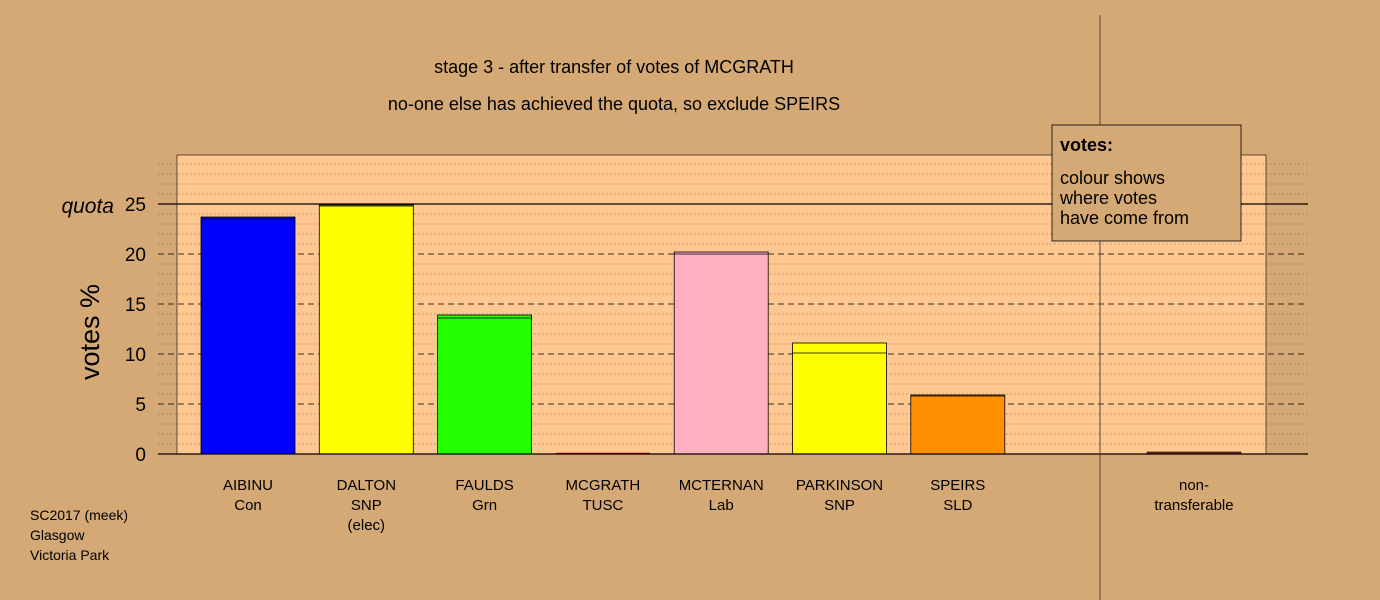 The width and height of the screenshot is (1380, 600). What do you see at coordinates (1193, 505) in the screenshot?
I see `x-tick-label-nontransferable: transferable` at bounding box center [1193, 505].